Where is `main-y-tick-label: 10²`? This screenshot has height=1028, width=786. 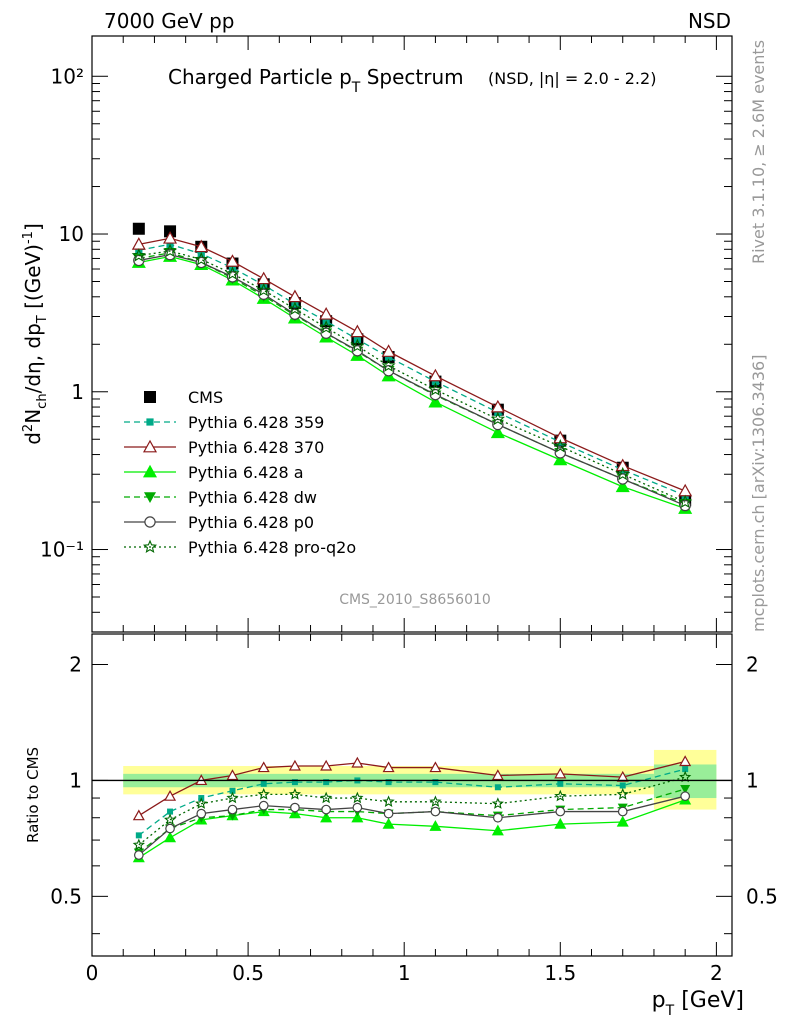
main-y-tick-label: 10² is located at coordinates (67, 76).